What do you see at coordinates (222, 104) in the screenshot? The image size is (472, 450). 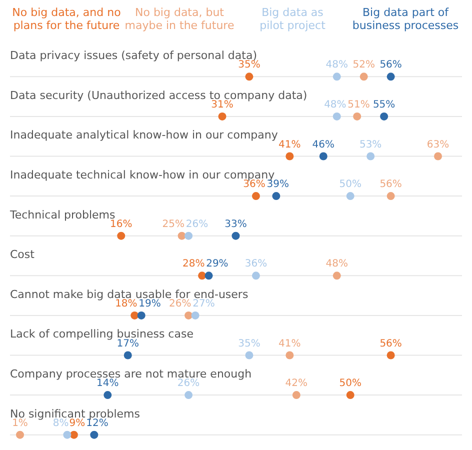 I see `data-label: 31%` at bounding box center [222, 104].